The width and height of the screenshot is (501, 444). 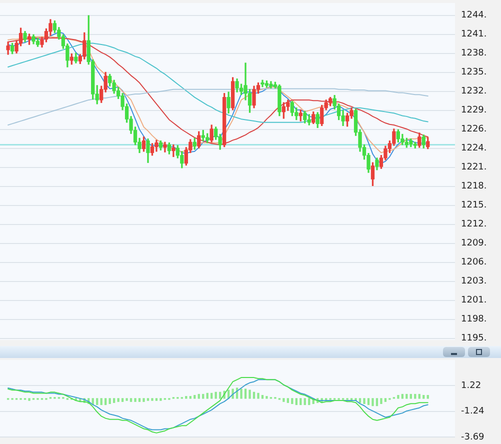 I want to click on y-tick-label: 1244., so click(x=474, y=15).